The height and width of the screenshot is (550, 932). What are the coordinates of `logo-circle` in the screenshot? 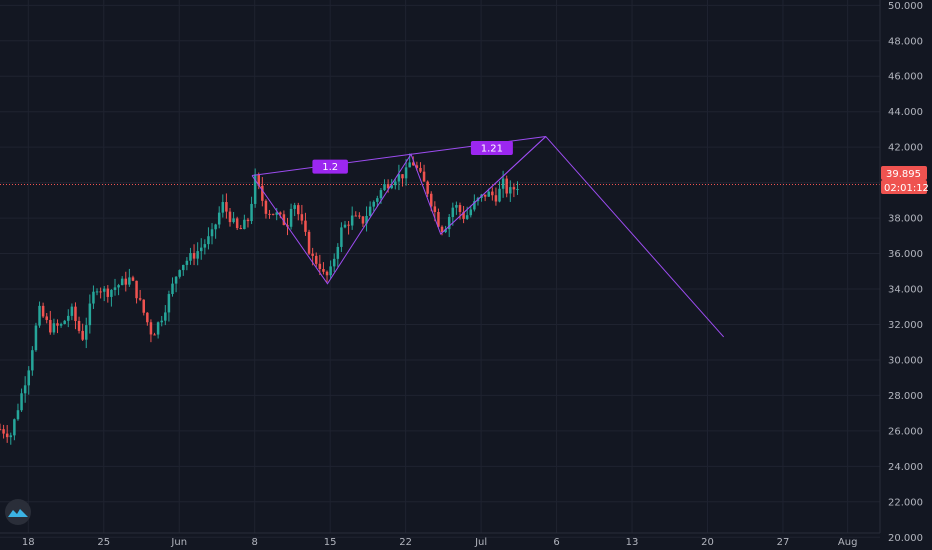 It's located at (18, 512).